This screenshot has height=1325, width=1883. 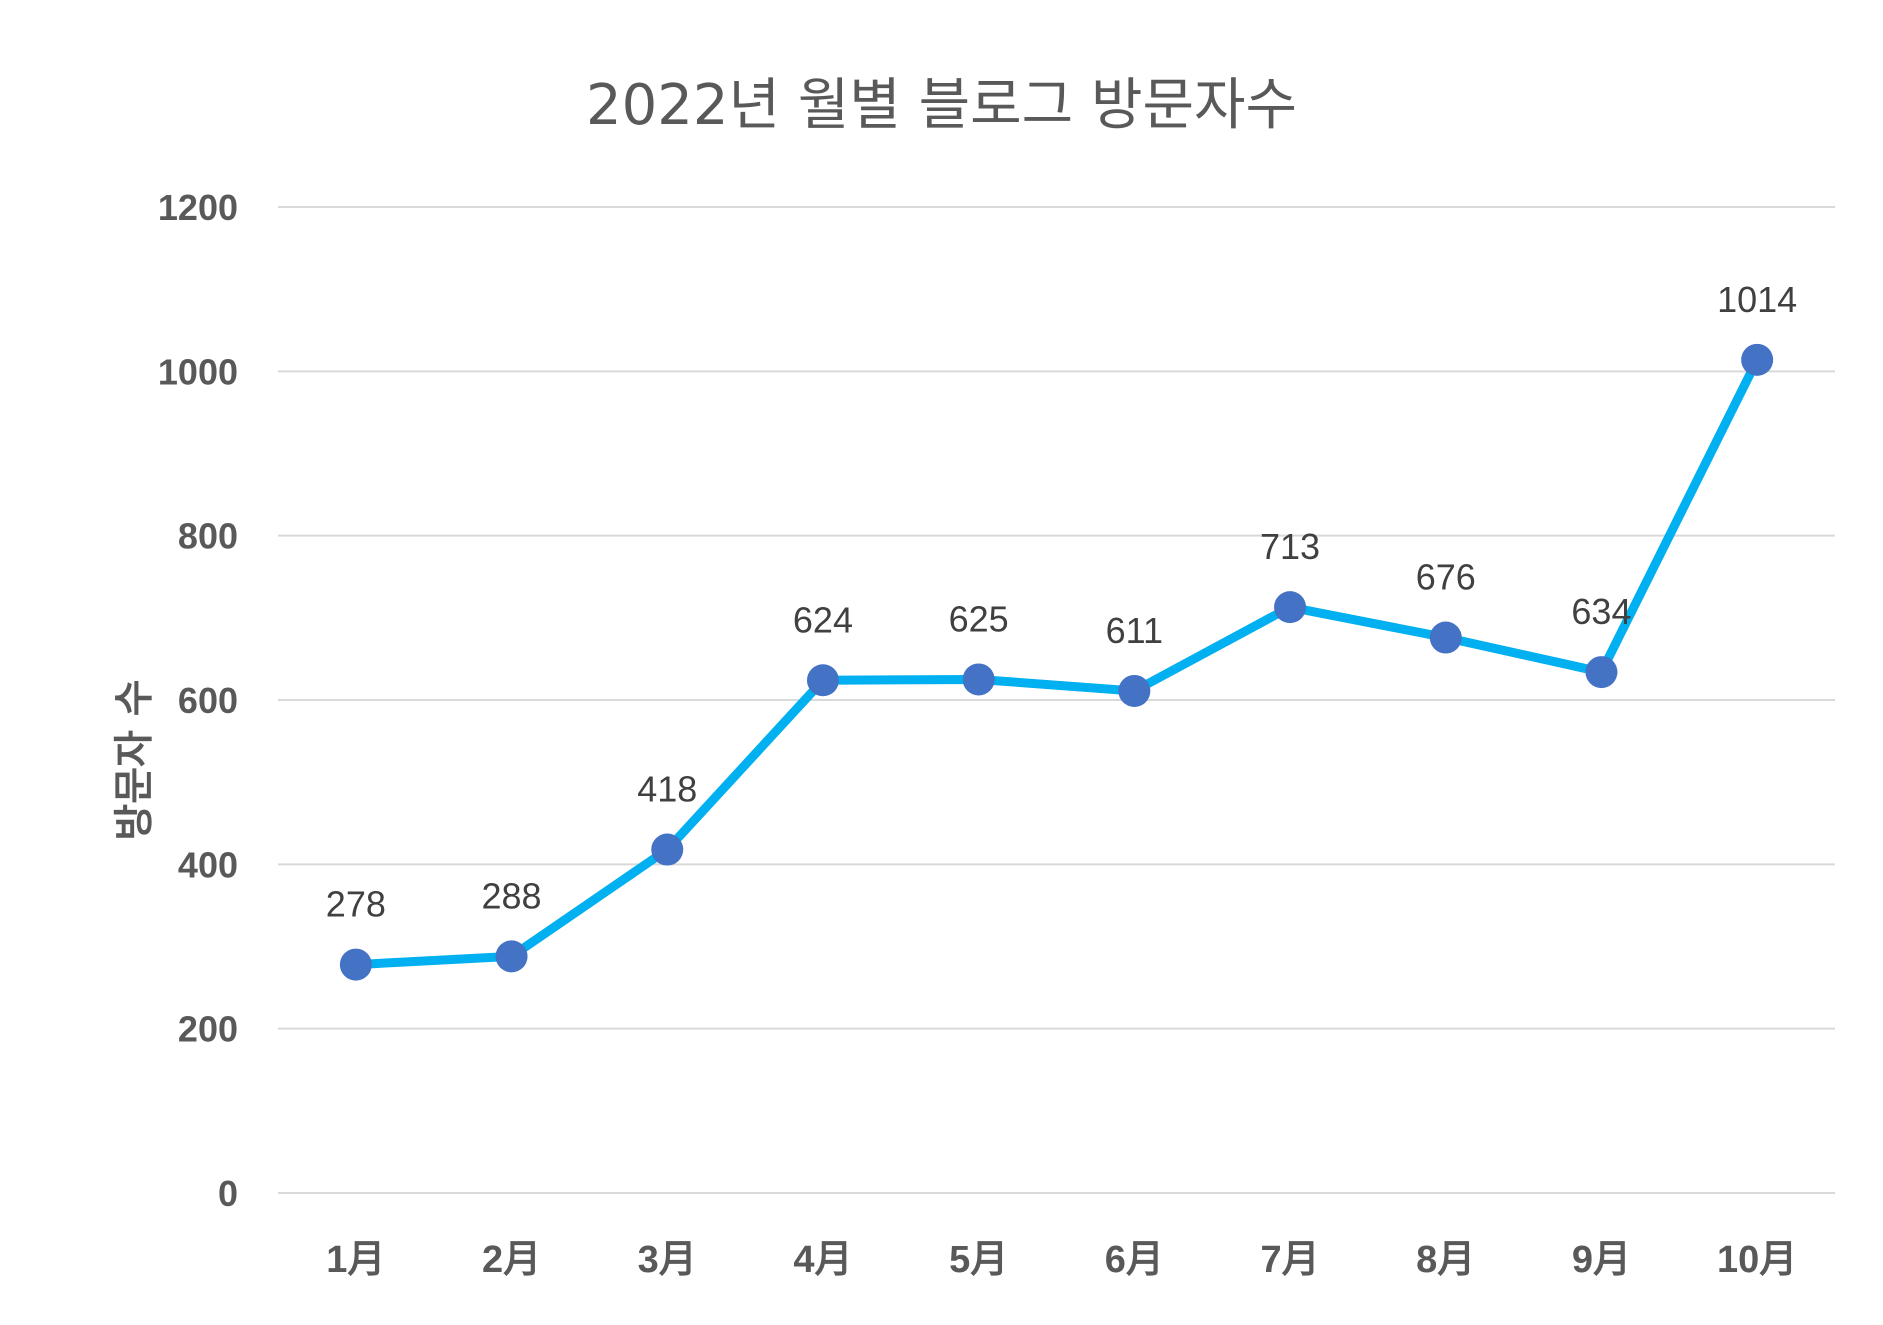 I want to click on data-label: 625, so click(x=979, y=618).